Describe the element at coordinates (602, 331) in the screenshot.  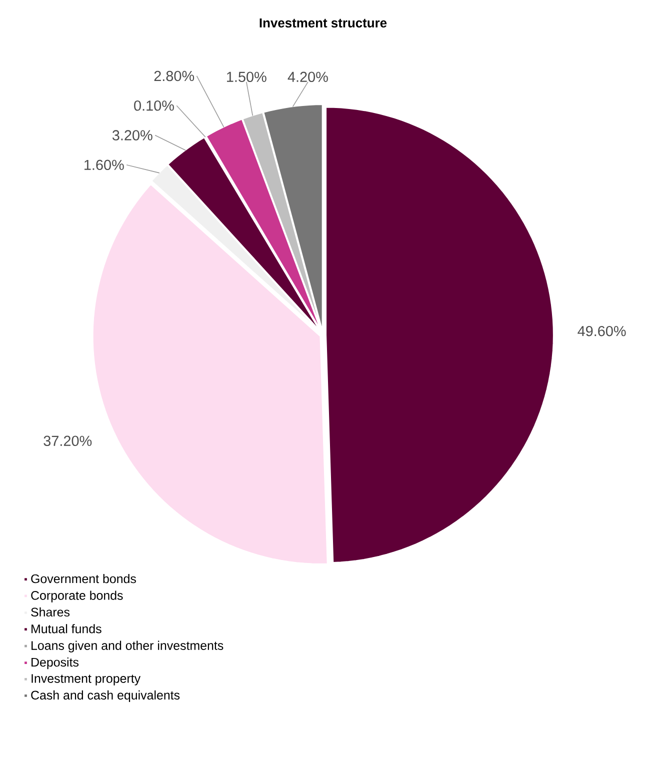
I see `data-label: 49.60%` at that location.